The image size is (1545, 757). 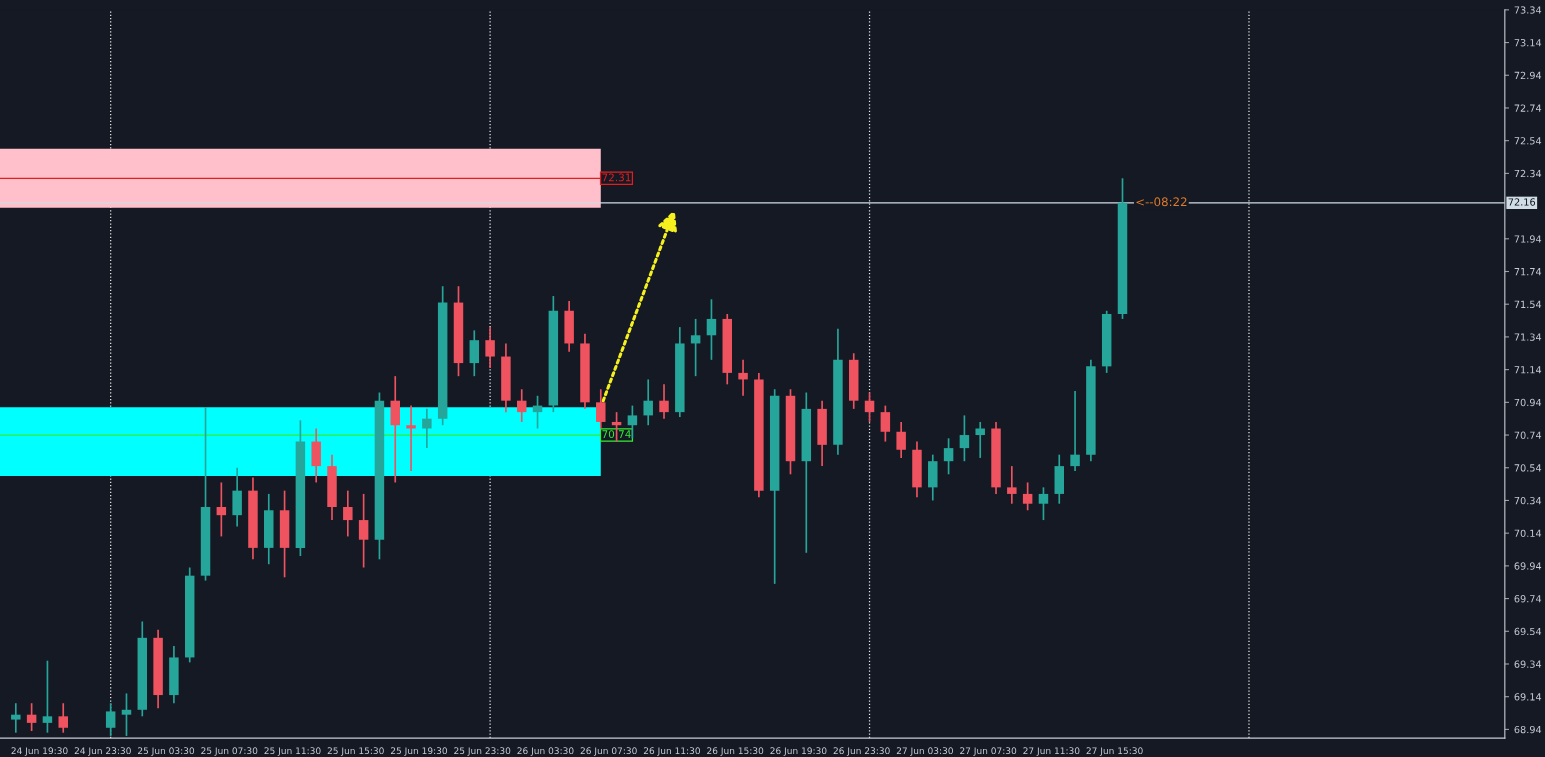 I want to click on y-tick-label: 71.34, so click(x=1528, y=337).